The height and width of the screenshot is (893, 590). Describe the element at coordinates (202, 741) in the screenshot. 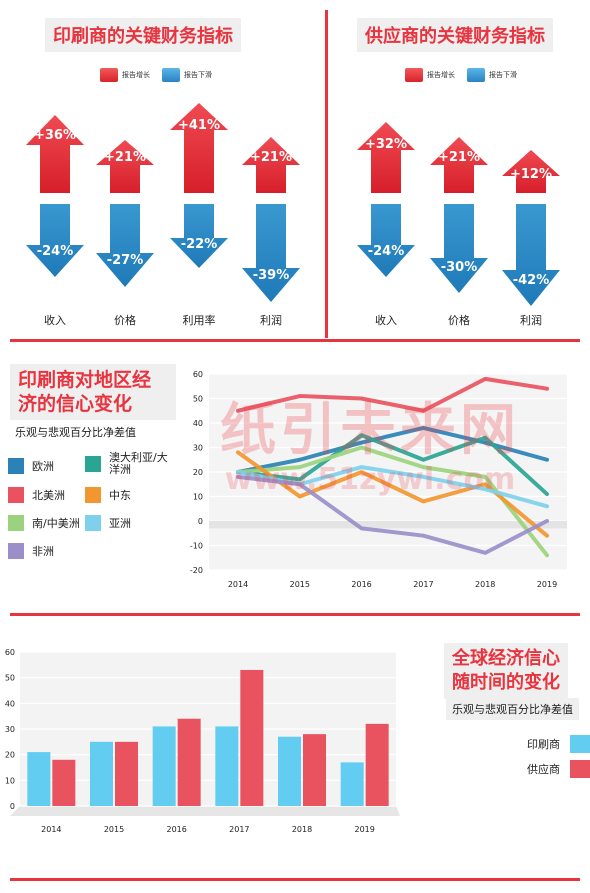

I see `confidence-bar-chart: 0 10 20 30 40 50 60 2014 2015 2016 2017 2018 2019` at that location.